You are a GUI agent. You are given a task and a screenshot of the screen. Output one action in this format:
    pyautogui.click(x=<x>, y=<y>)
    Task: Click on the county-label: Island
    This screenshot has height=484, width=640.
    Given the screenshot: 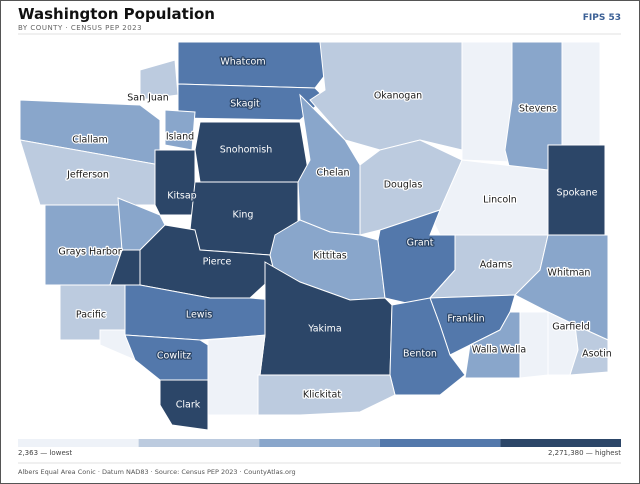 What is the action you would take?
    pyautogui.click(x=180, y=137)
    